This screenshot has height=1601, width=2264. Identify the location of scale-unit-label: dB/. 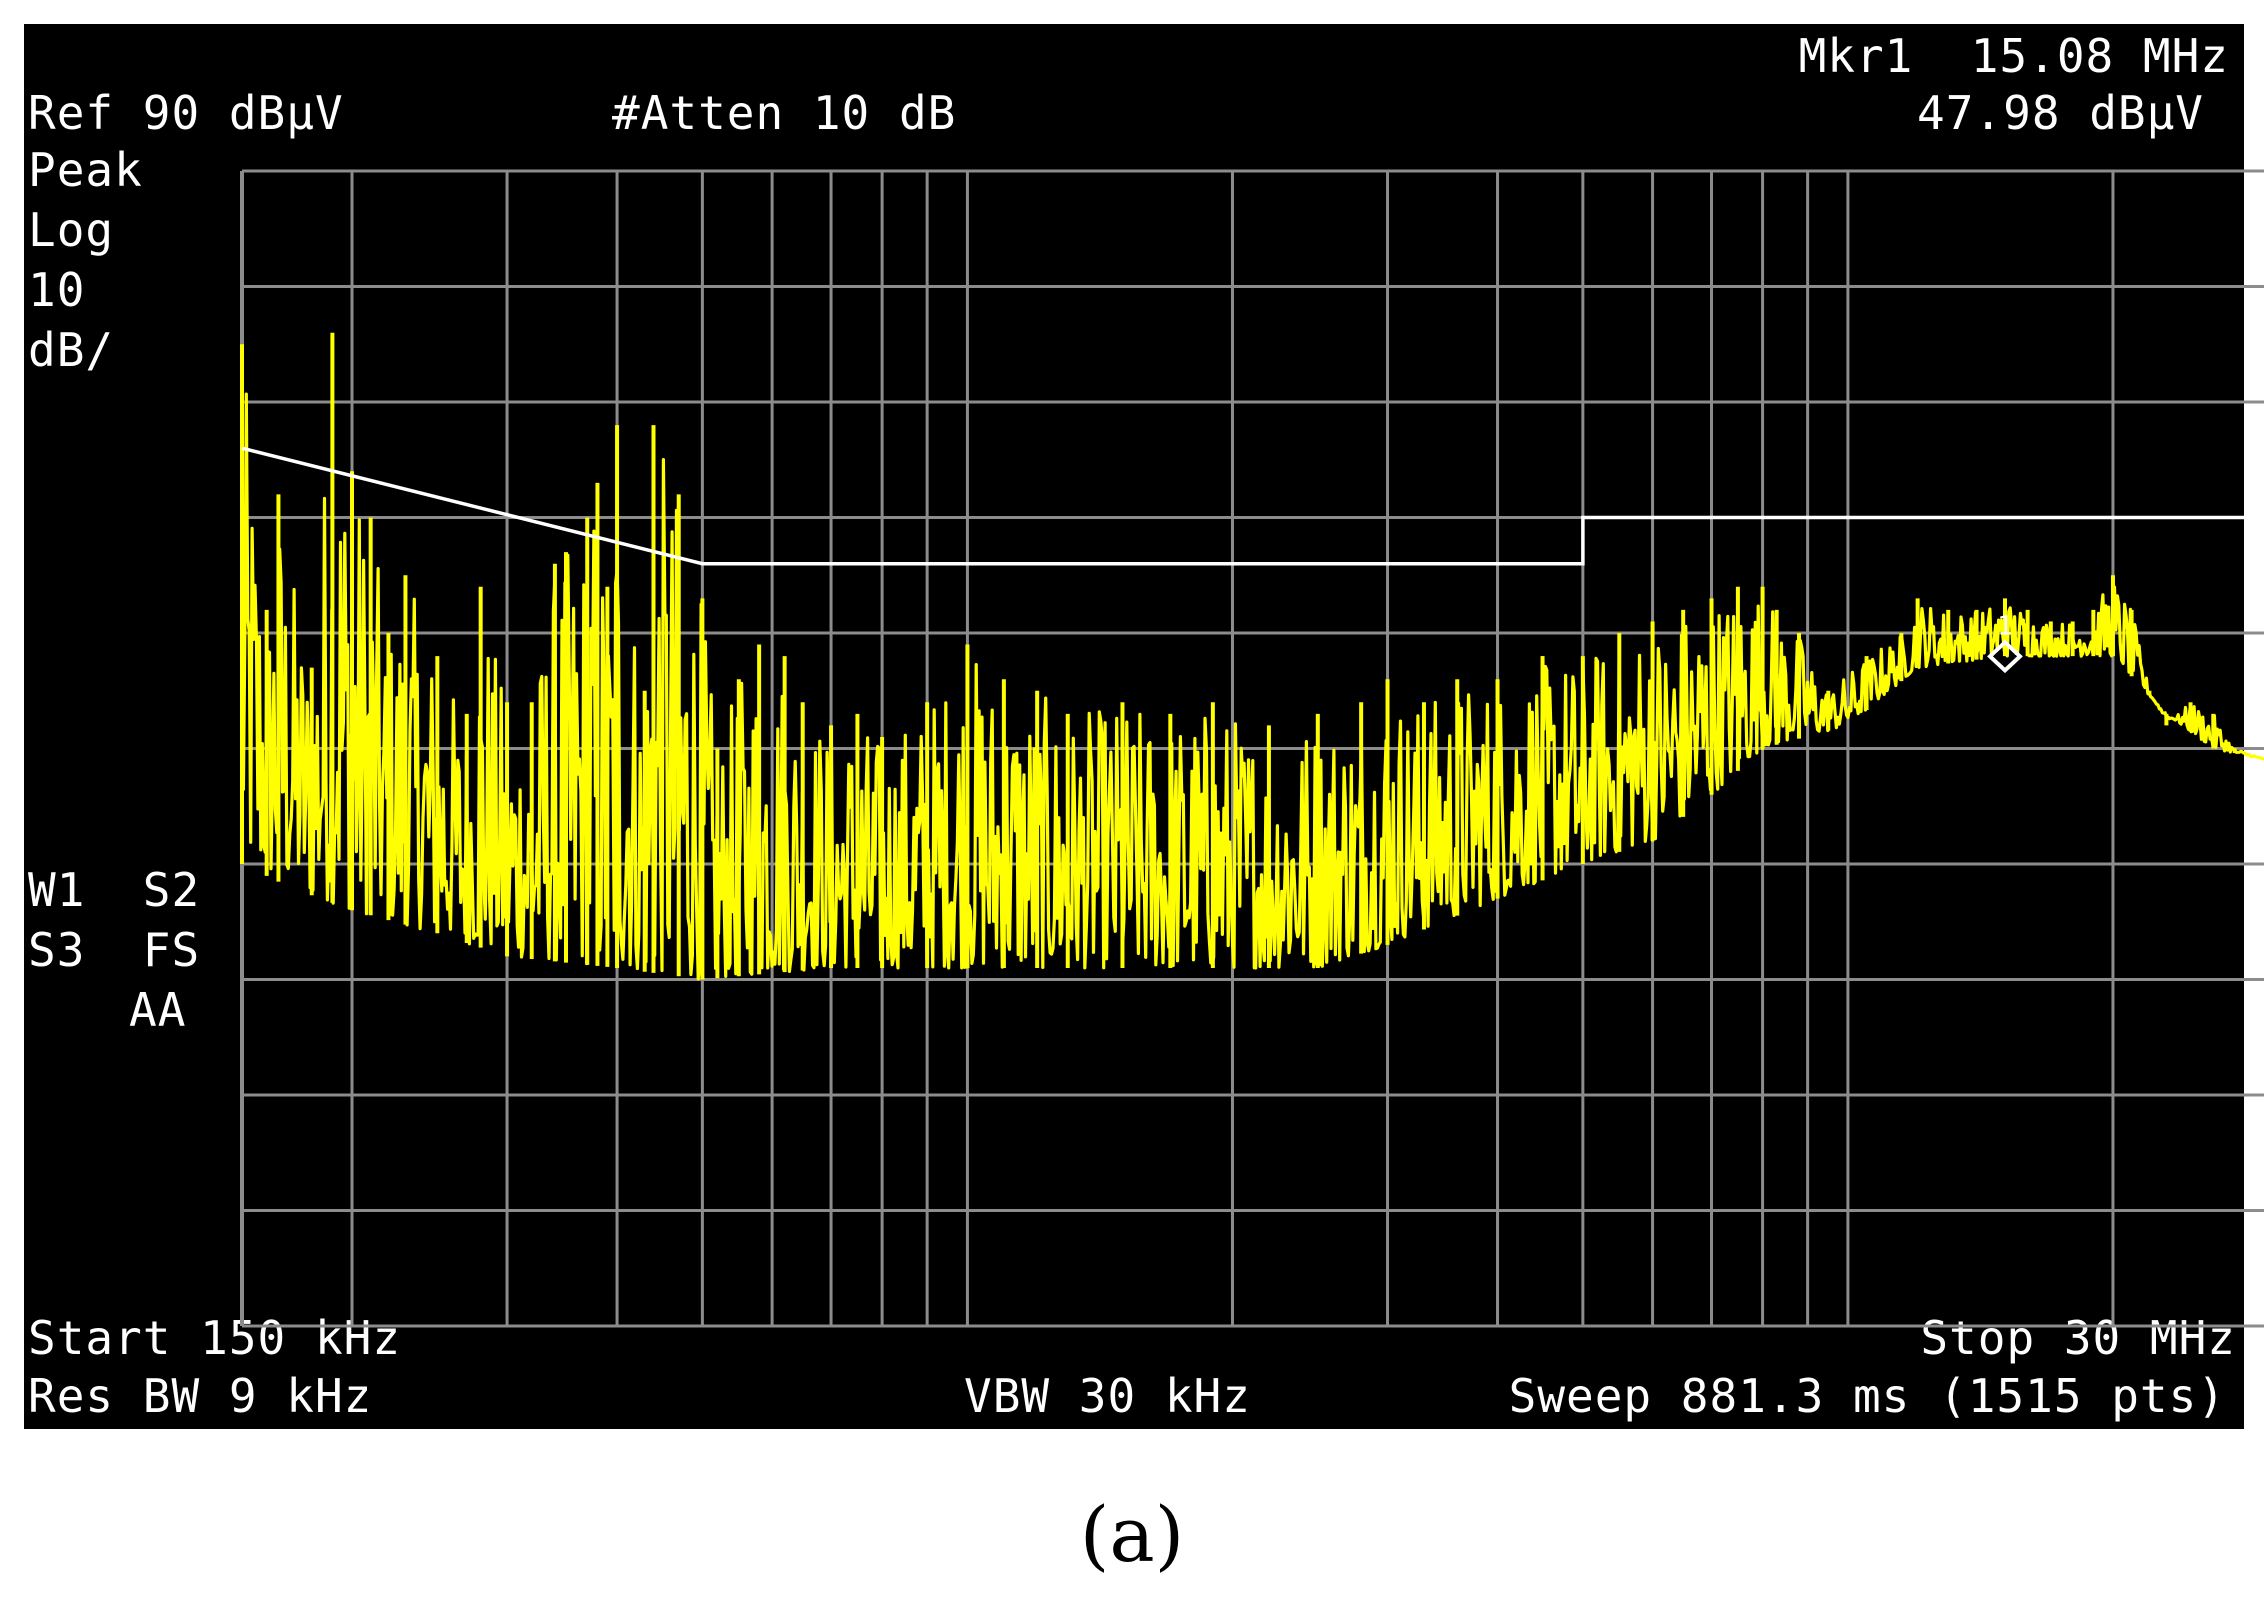
(71, 350).